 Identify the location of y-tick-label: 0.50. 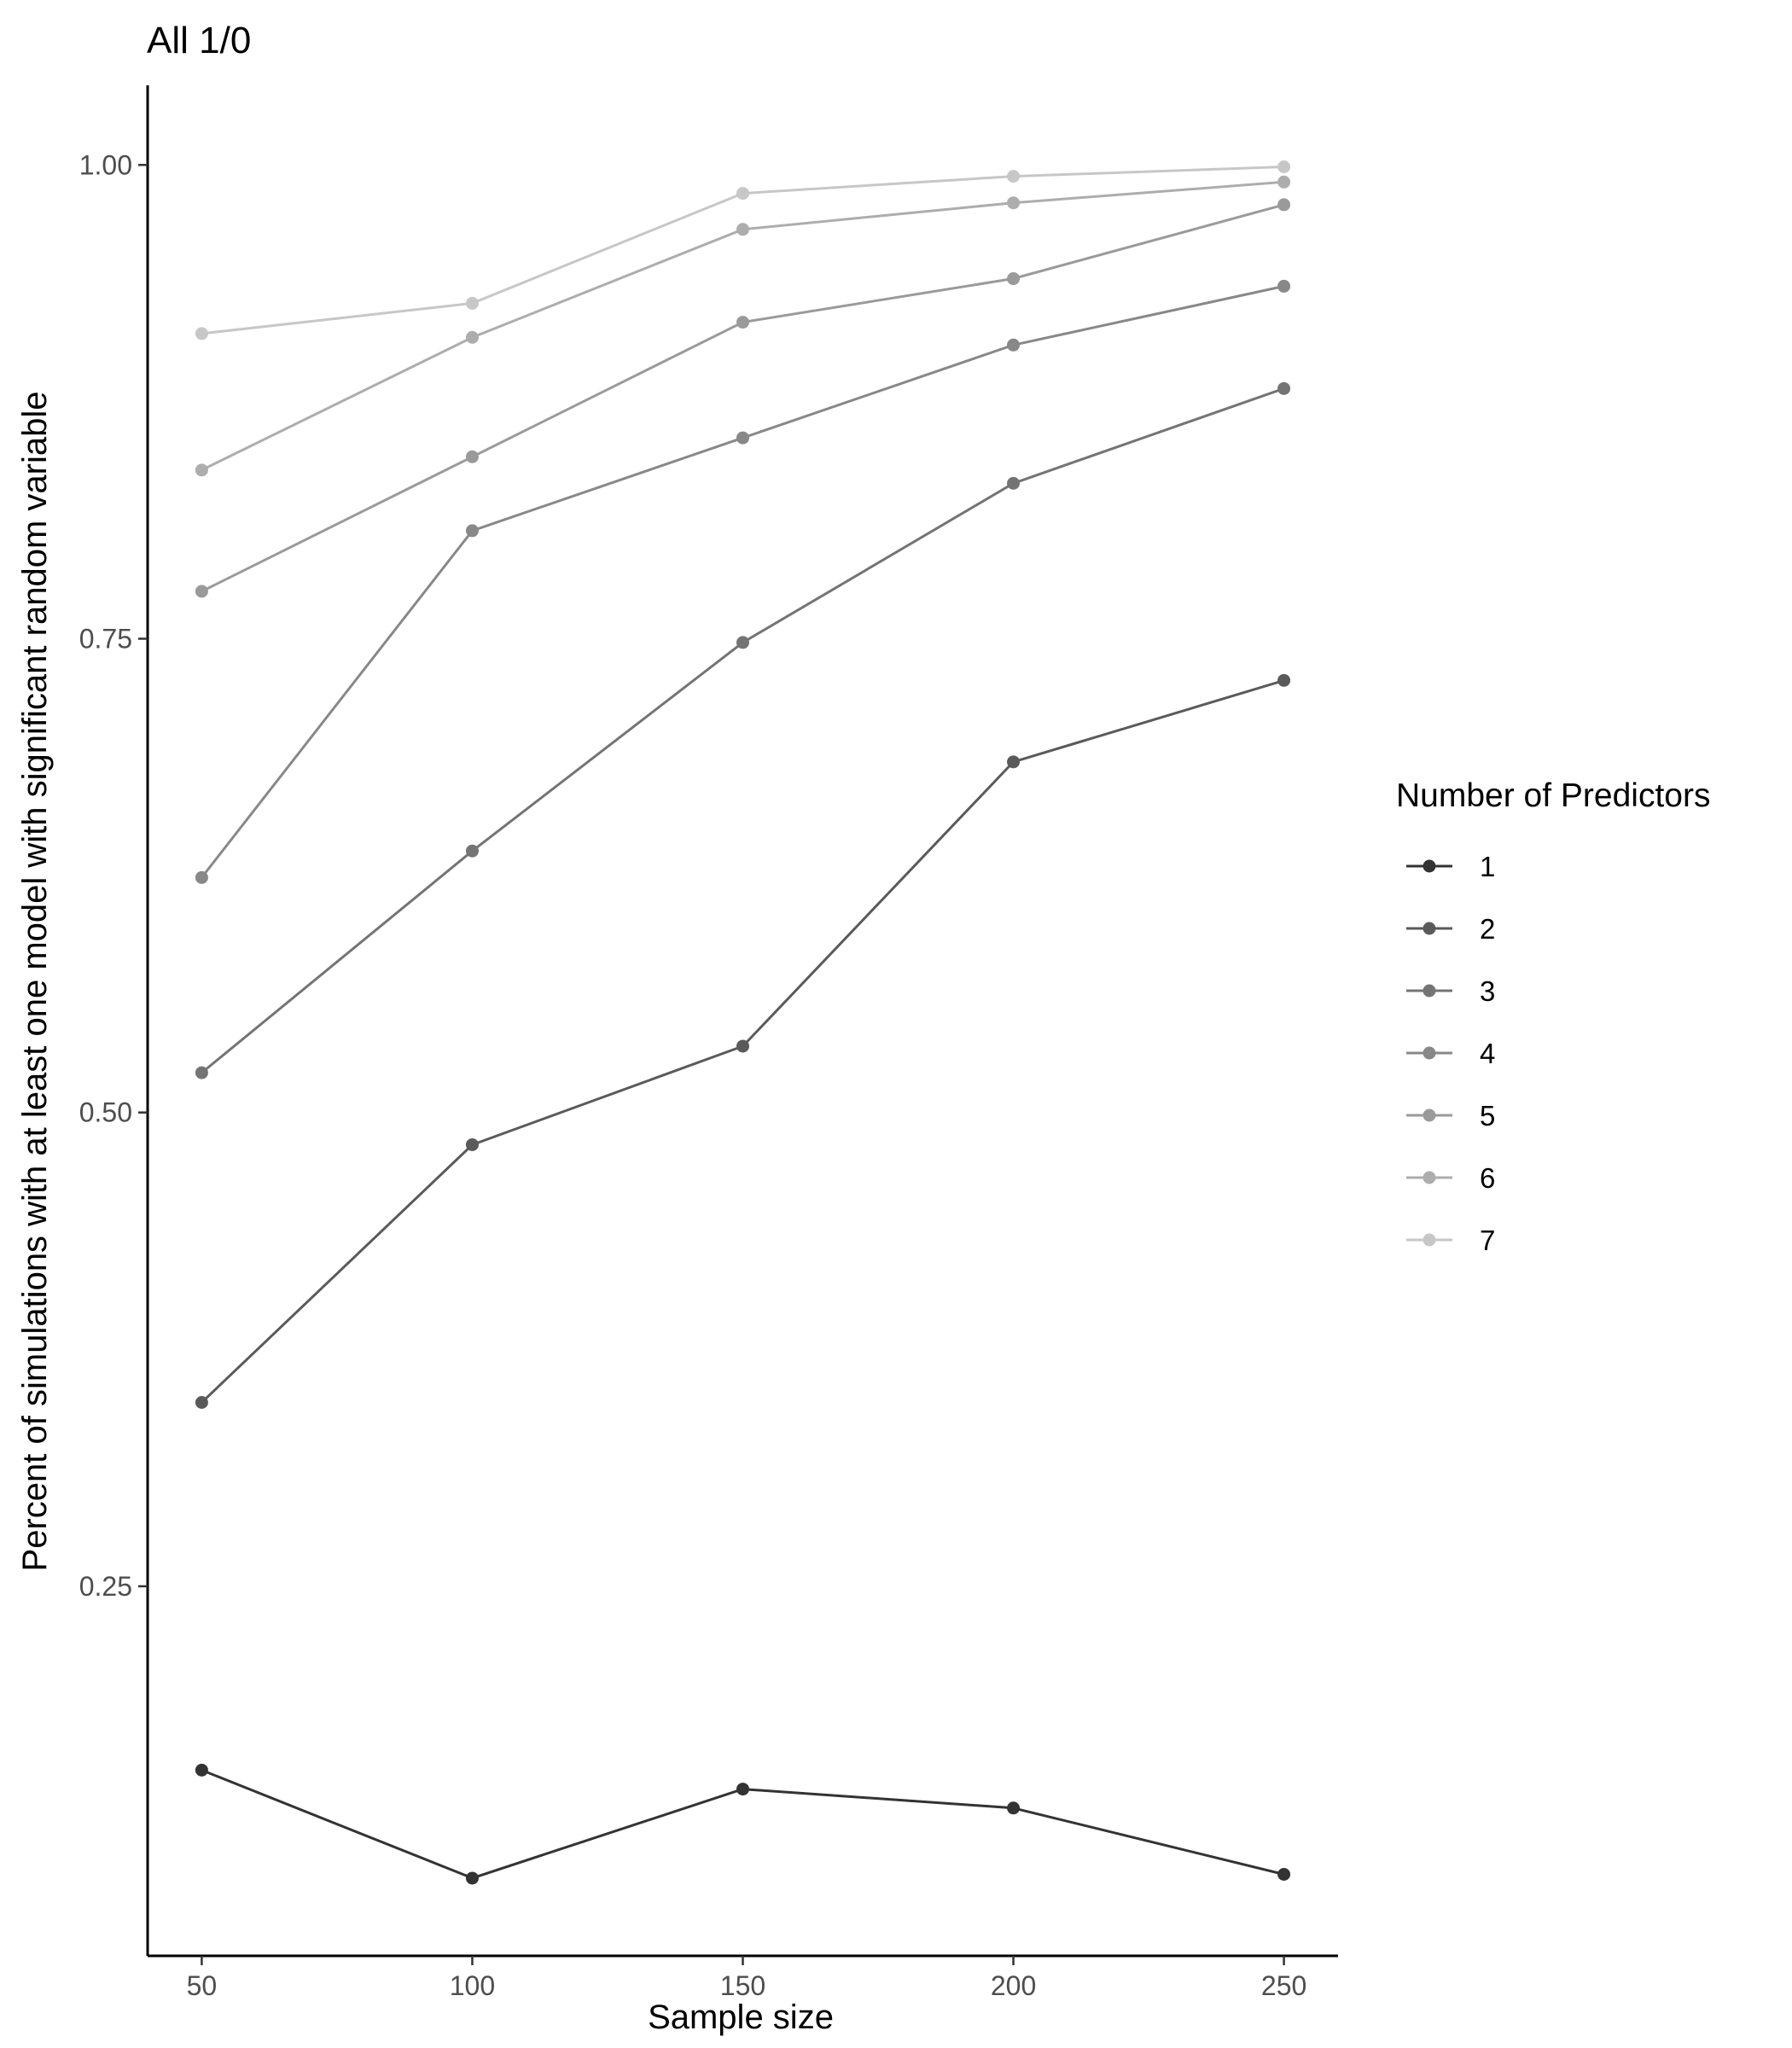
(105, 1112).